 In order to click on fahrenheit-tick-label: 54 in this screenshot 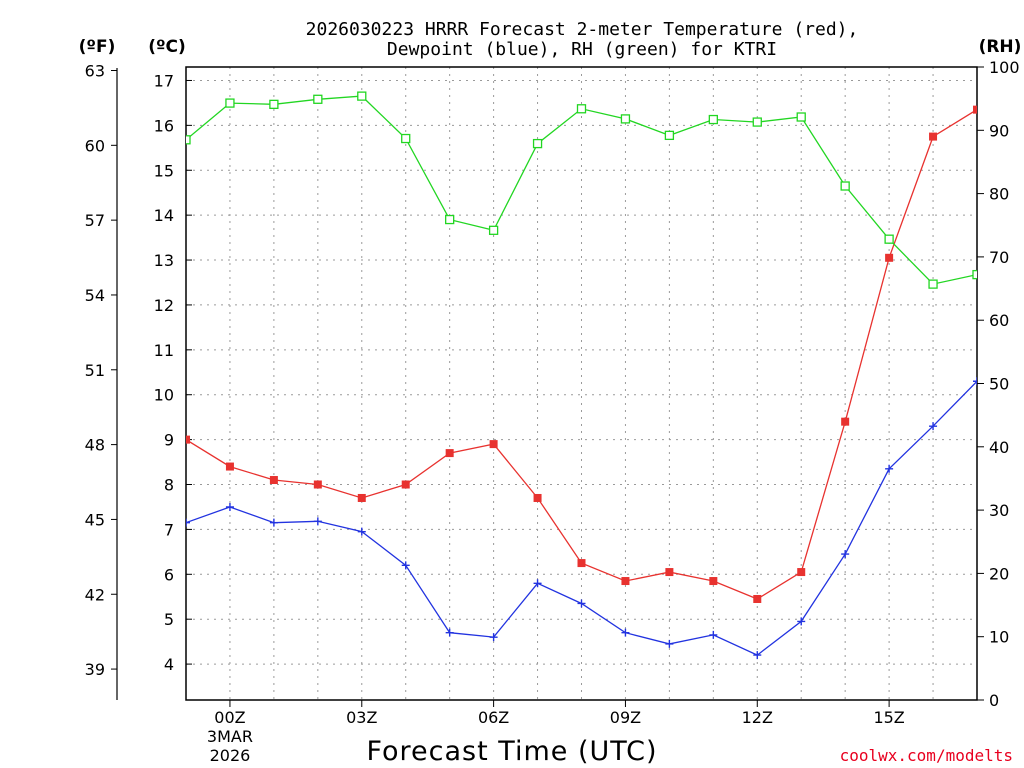, I will do `click(95, 295)`.